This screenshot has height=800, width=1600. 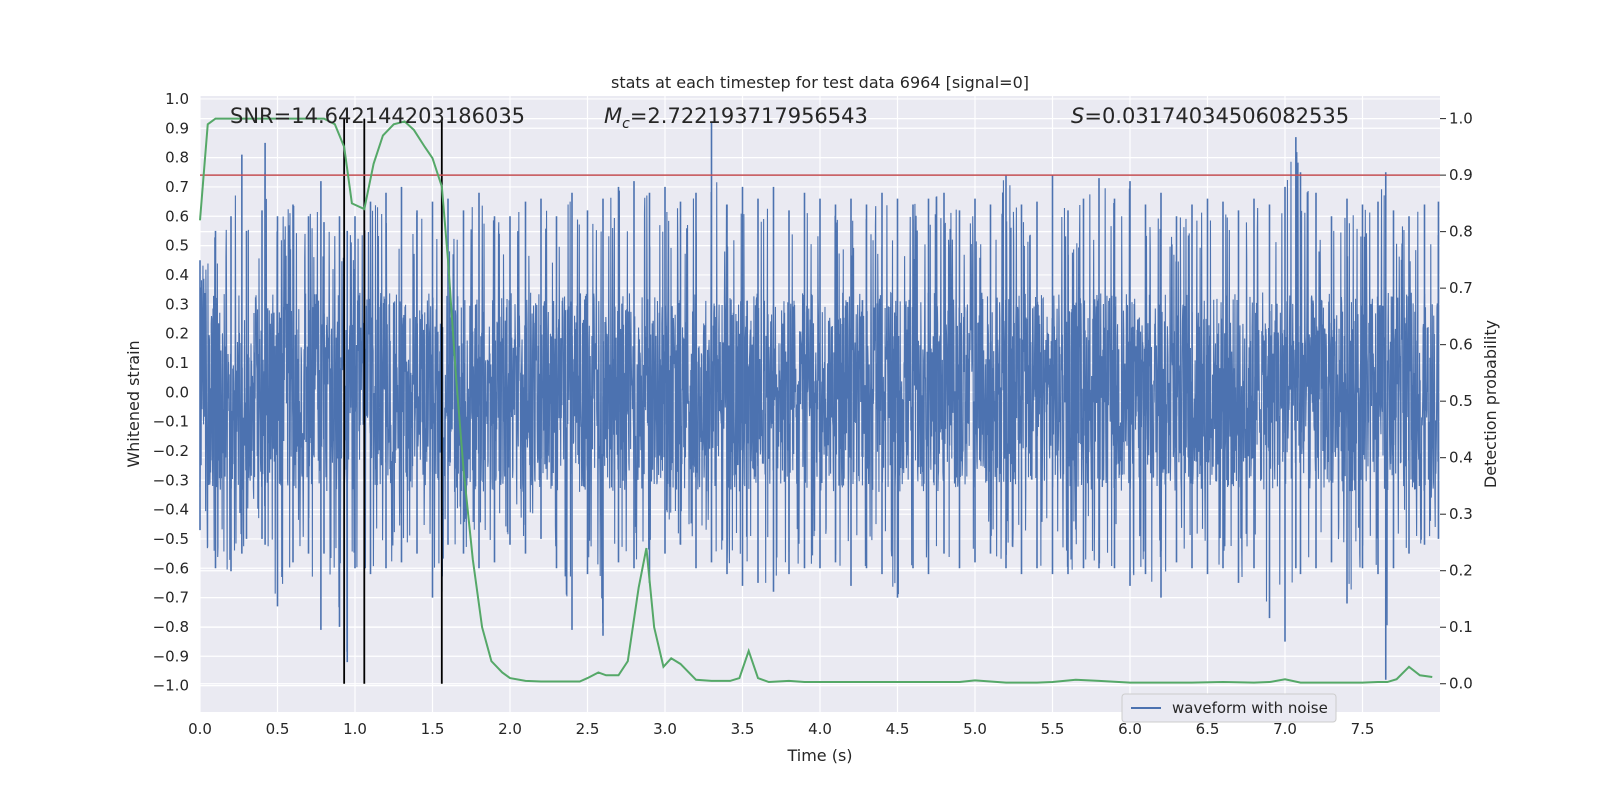 What do you see at coordinates (819, 755) in the screenshot?
I see `x-axis-label: Time (s)` at bounding box center [819, 755].